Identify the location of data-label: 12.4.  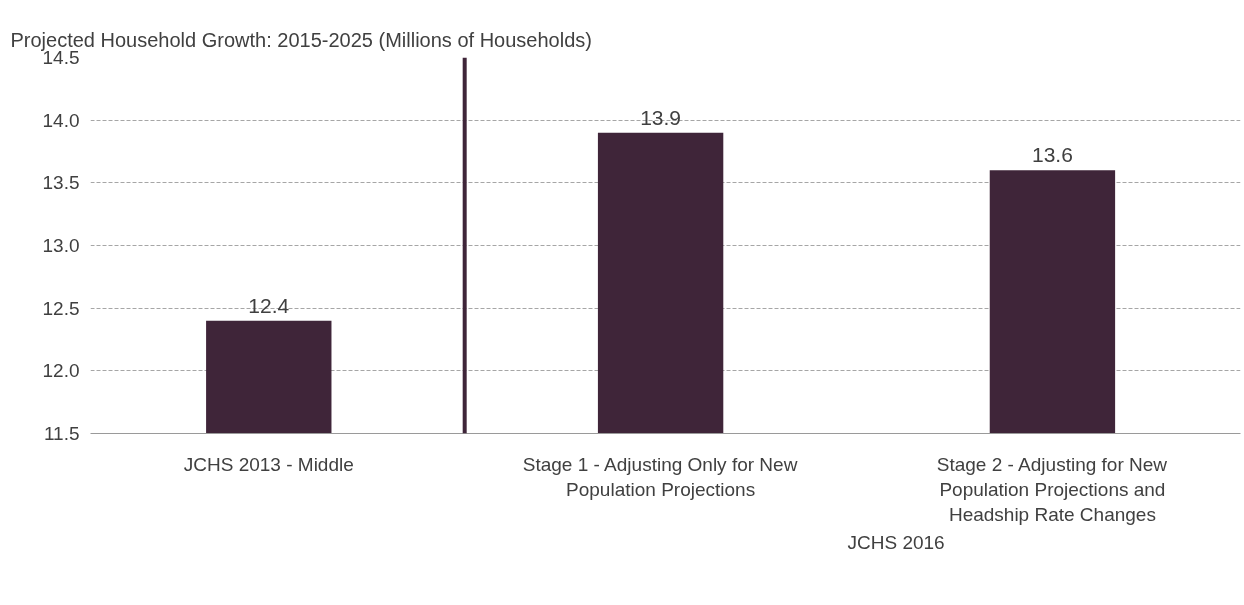
(269, 305).